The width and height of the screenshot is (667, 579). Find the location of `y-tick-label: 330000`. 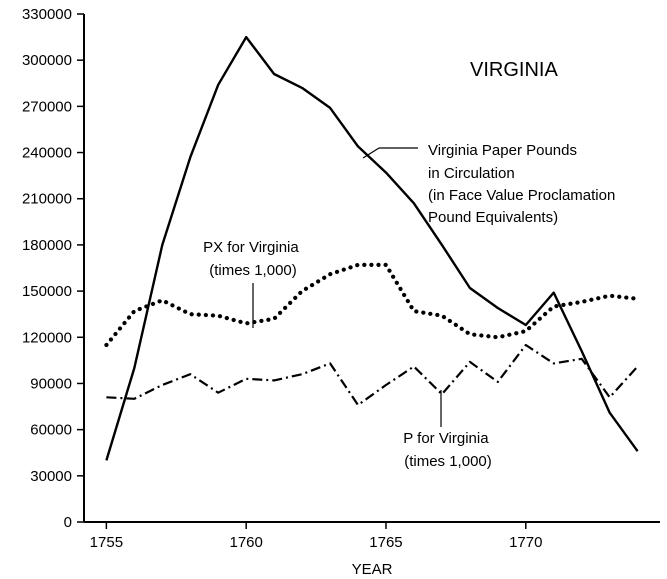

y-tick-label: 330000 is located at coordinates (47, 14).